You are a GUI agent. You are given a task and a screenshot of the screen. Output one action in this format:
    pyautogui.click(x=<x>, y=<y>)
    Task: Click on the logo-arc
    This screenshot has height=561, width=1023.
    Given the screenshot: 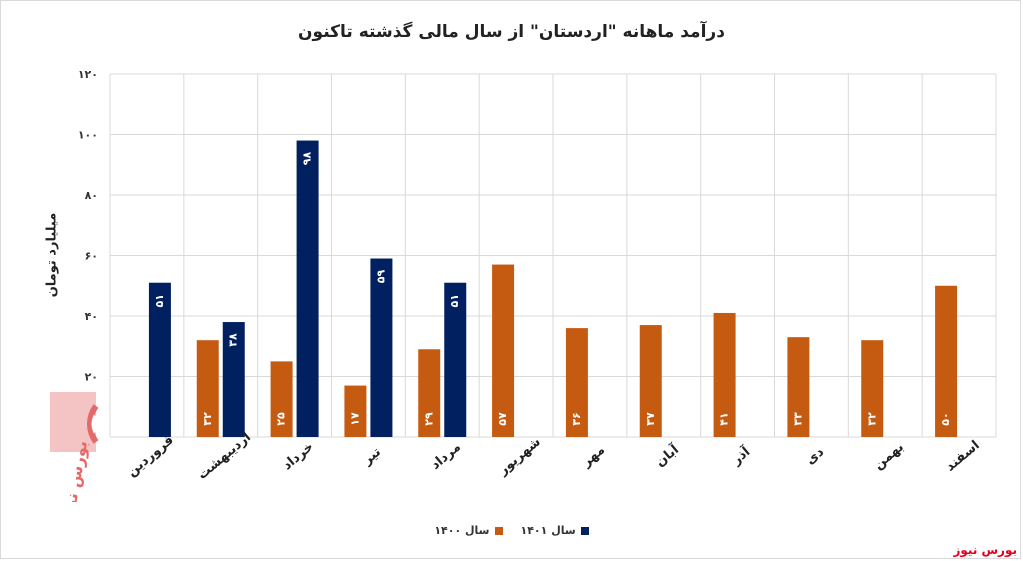 What is the action you would take?
    pyautogui.click(x=93, y=424)
    